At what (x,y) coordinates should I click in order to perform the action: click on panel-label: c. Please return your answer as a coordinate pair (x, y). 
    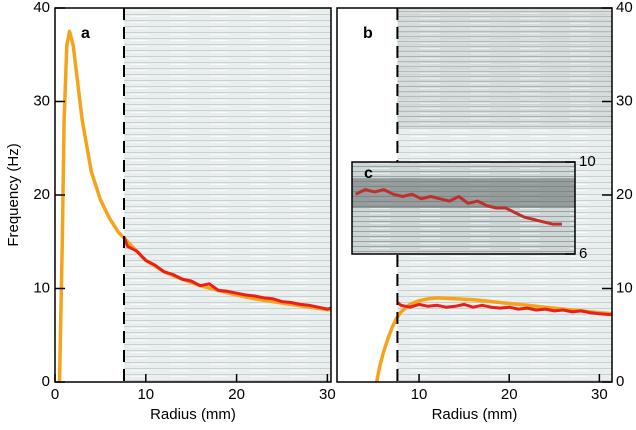
    Looking at the image, I should click on (368, 173).